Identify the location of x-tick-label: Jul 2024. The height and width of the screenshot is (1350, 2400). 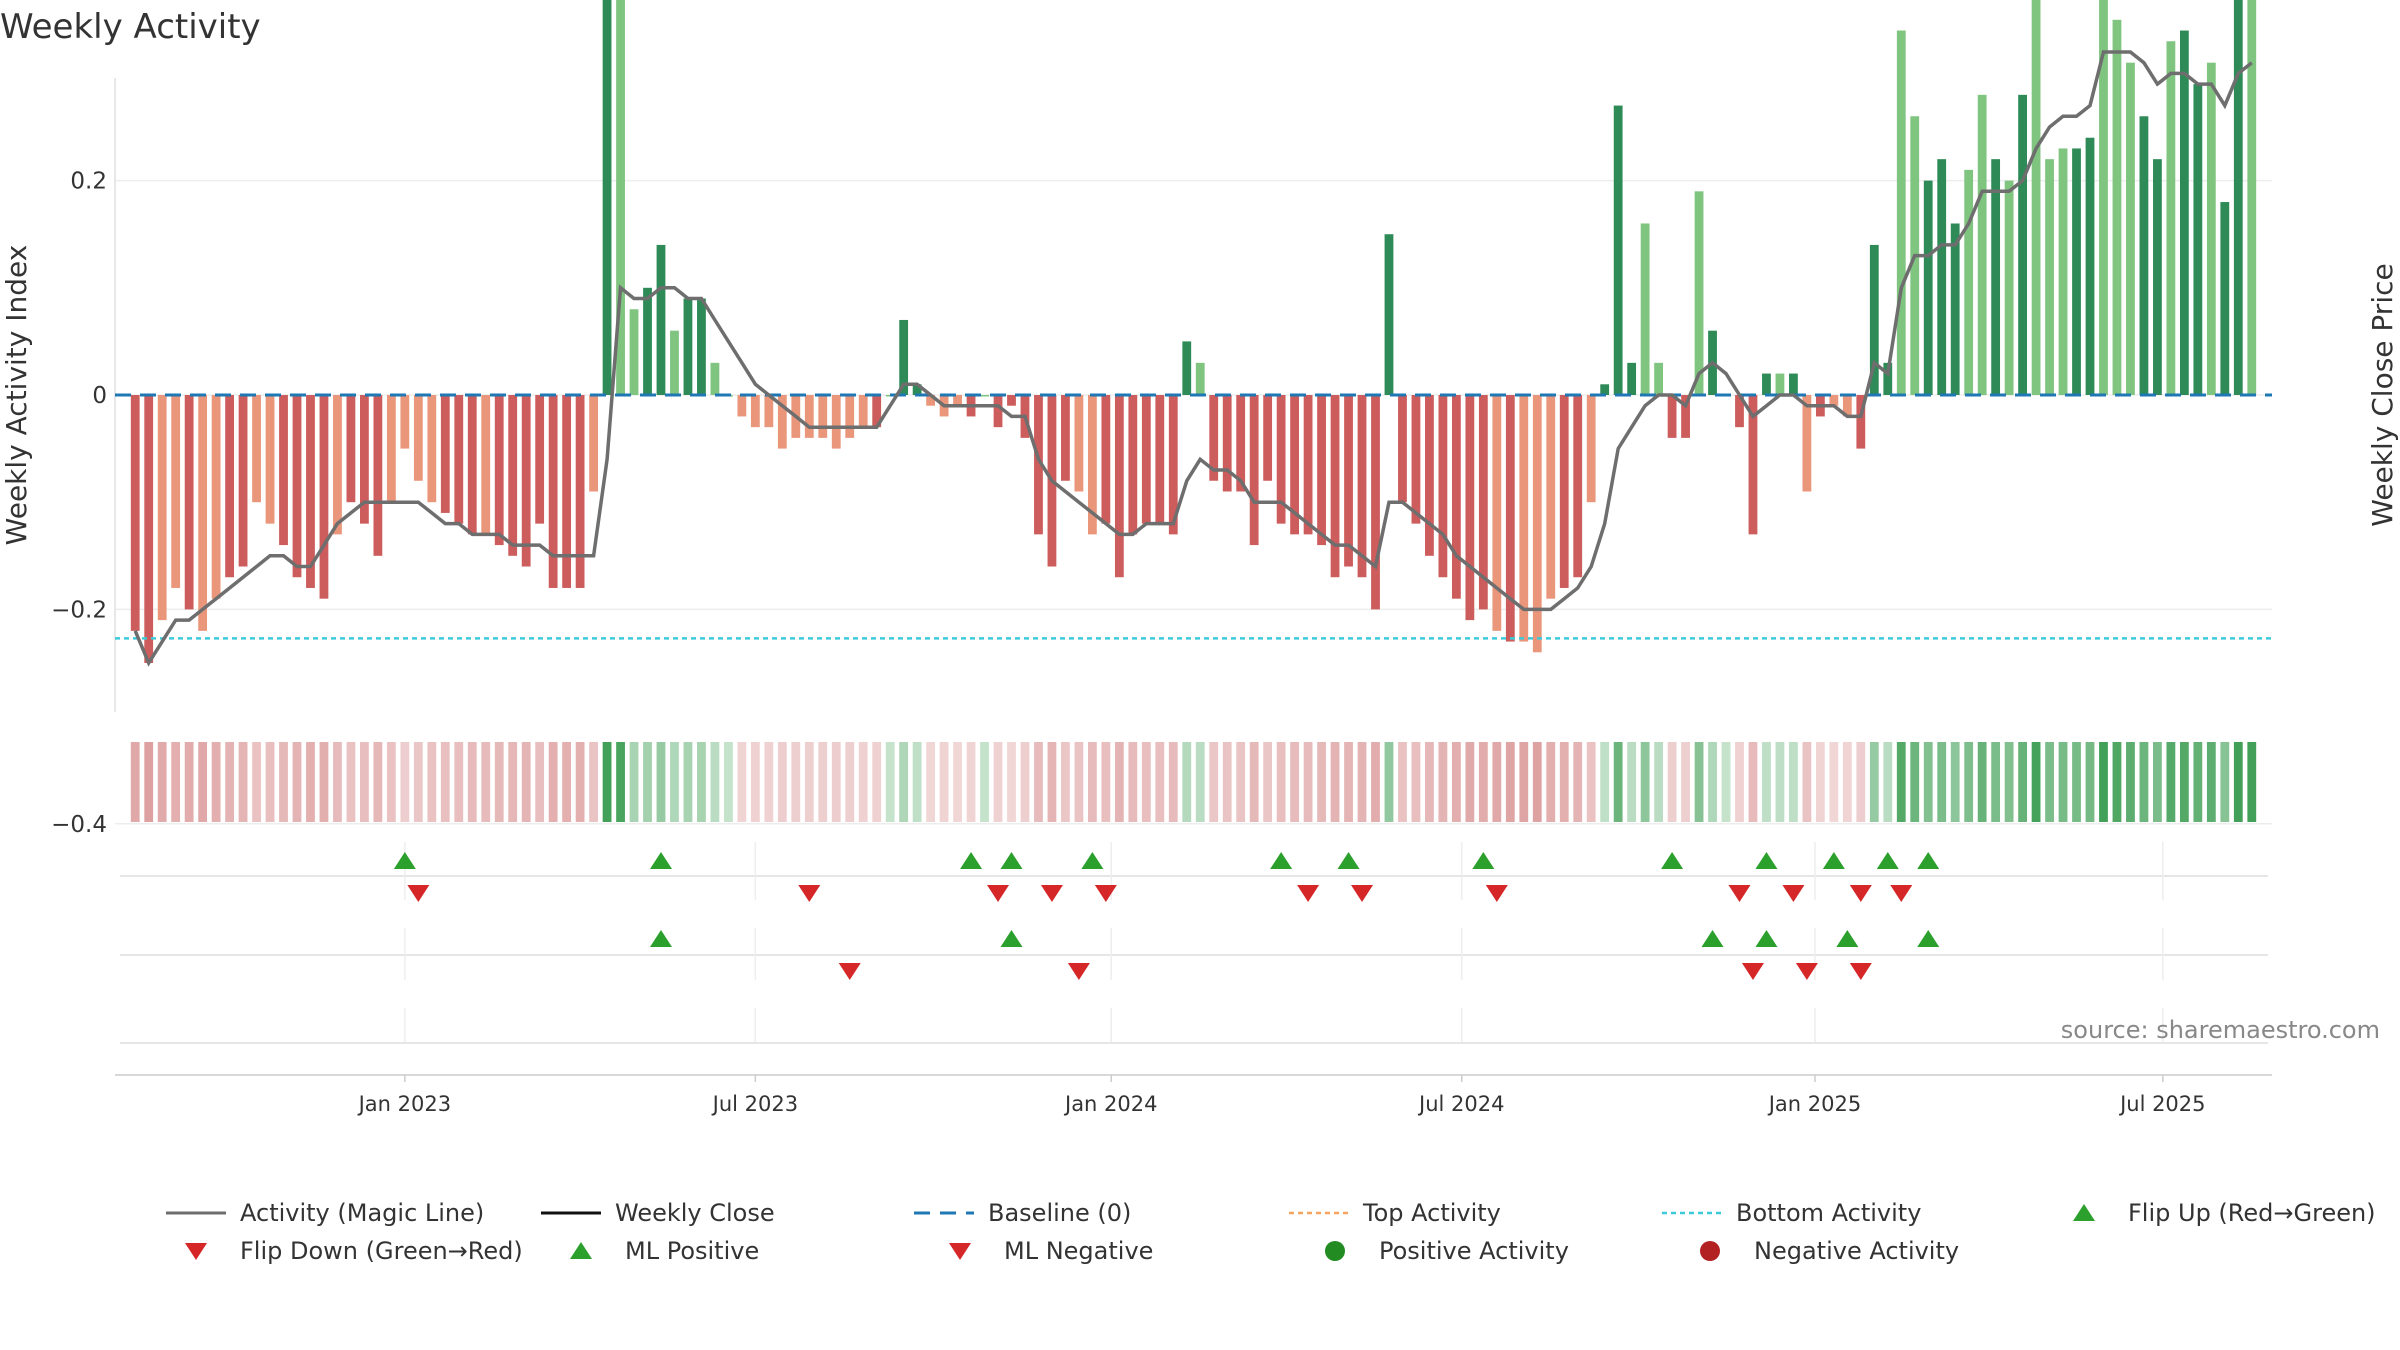
(1460, 1104).